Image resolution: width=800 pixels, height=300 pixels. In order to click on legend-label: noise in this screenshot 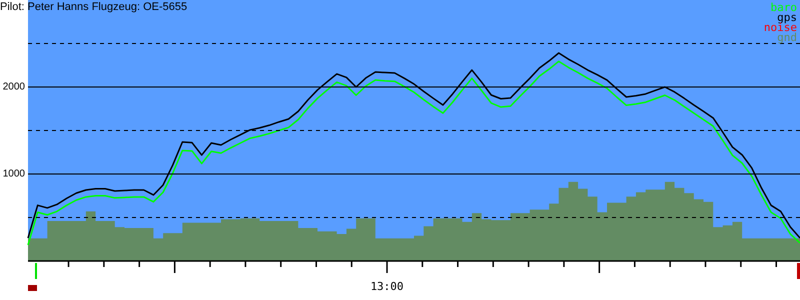, I will do `click(780, 27)`.